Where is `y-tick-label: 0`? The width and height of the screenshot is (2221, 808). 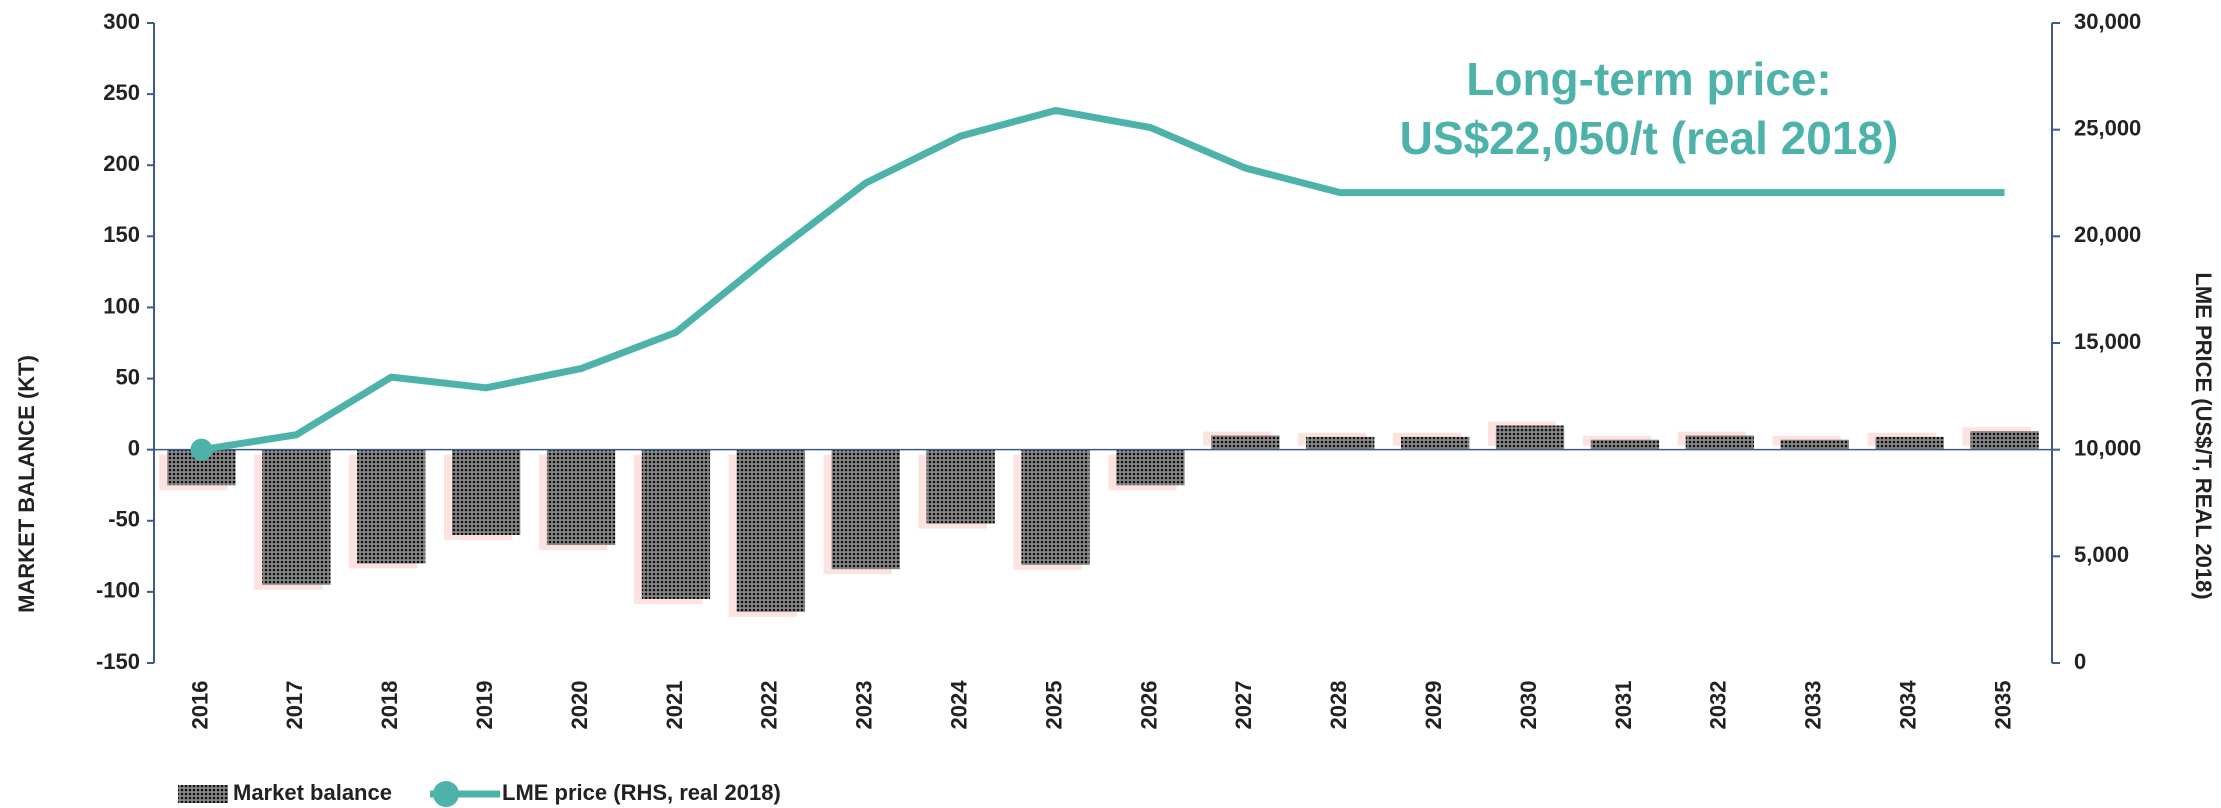
y-tick-label: 0 is located at coordinates (134, 447).